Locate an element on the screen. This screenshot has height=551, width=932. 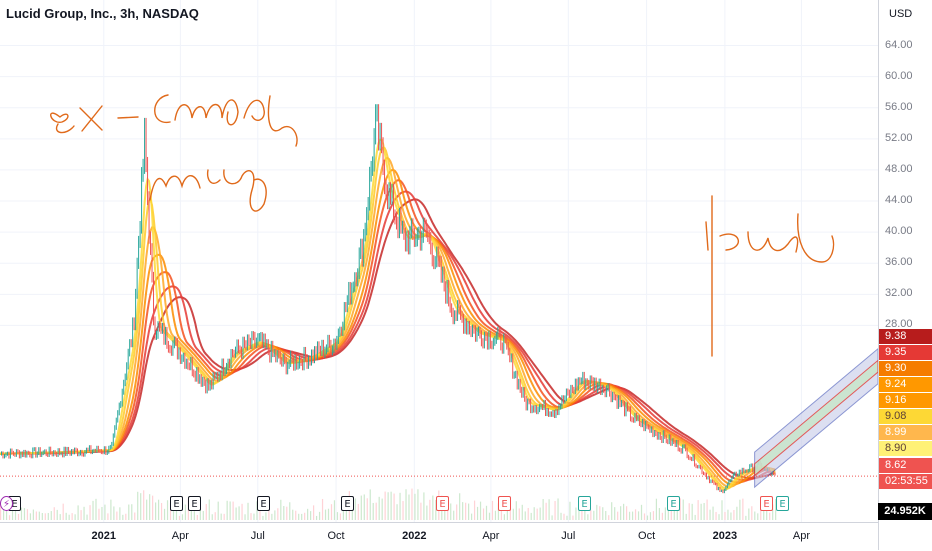
time-tick-label: Jul is located at coordinates (568, 536).